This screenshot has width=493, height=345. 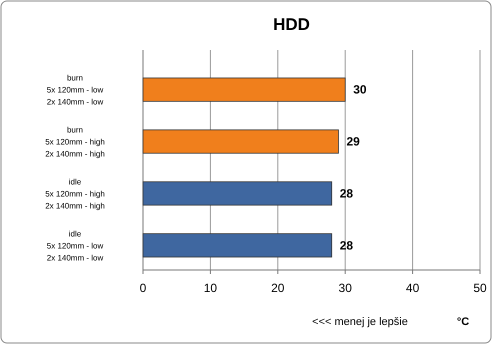 I want to click on y-tick-label: burn 5x 120mm - high 2x 140mm - high, so click(x=75, y=142).